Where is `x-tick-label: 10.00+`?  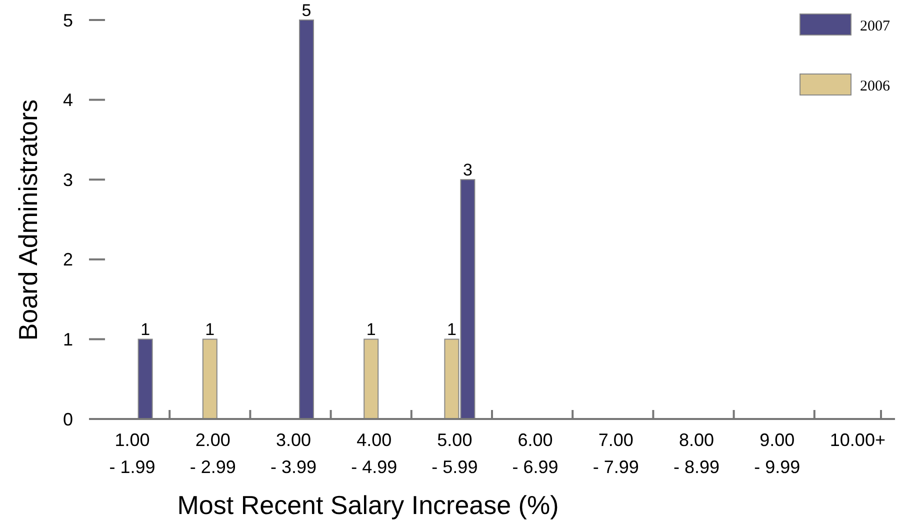 x-tick-label: 10.00+ is located at coordinates (858, 440).